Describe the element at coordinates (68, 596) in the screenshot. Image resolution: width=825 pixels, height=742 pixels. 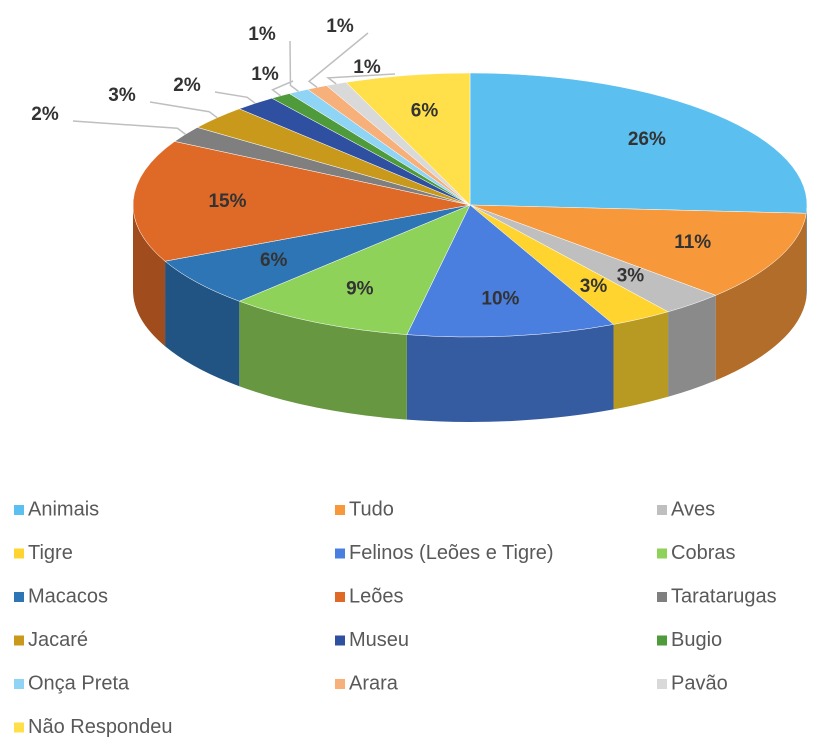
I see `legend-label: Macacos` at that location.